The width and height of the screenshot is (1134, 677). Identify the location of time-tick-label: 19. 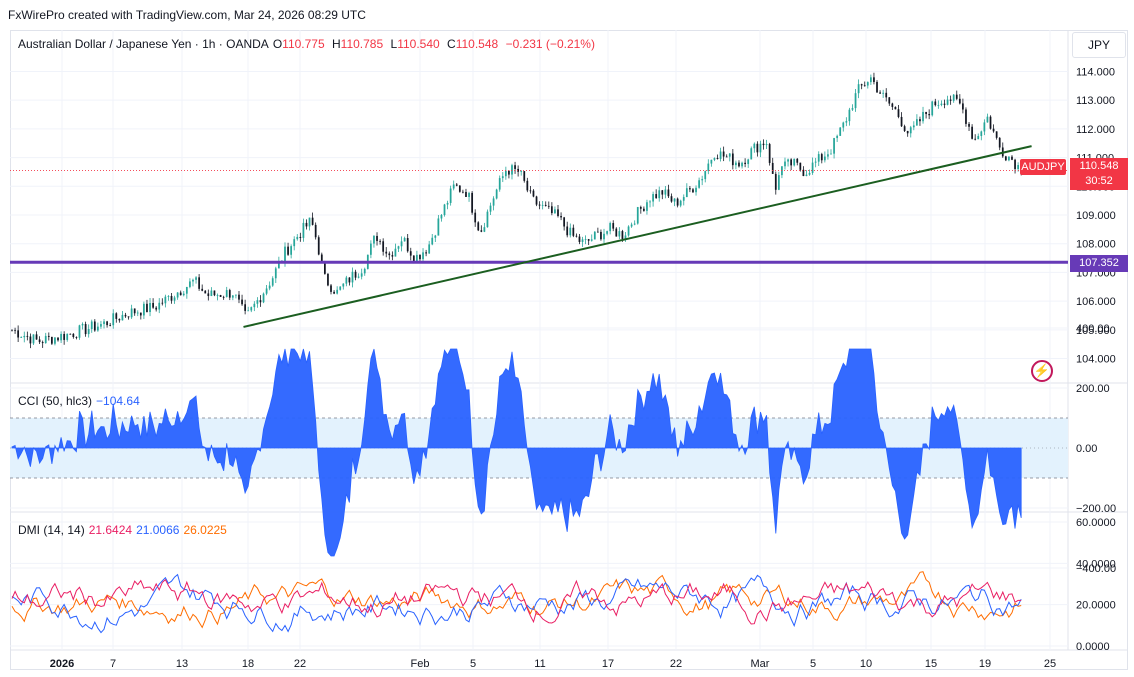
(985, 664).